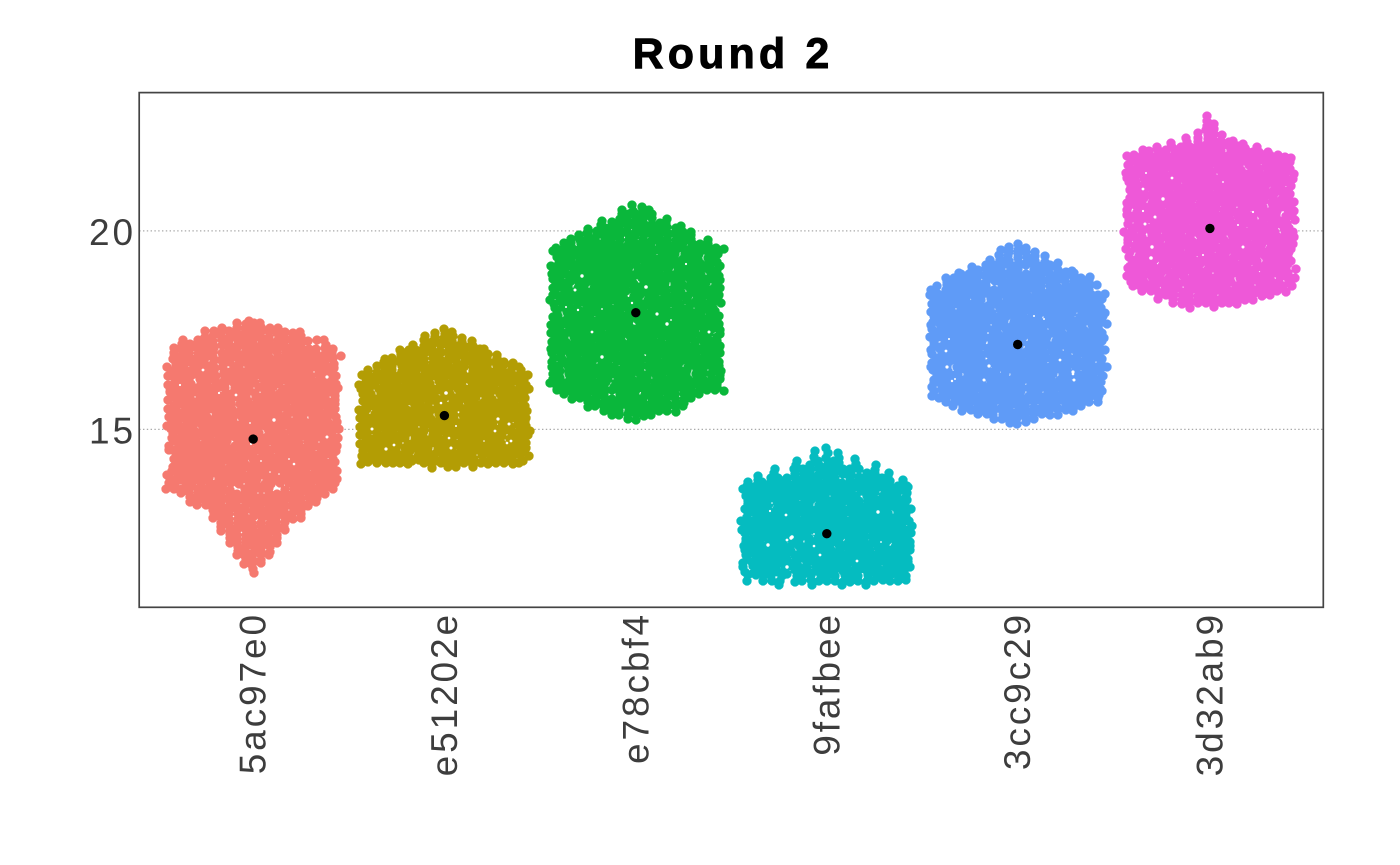 The width and height of the screenshot is (1400, 865). I want to click on svg-text: 3d32ab9, so click(1209, 694).